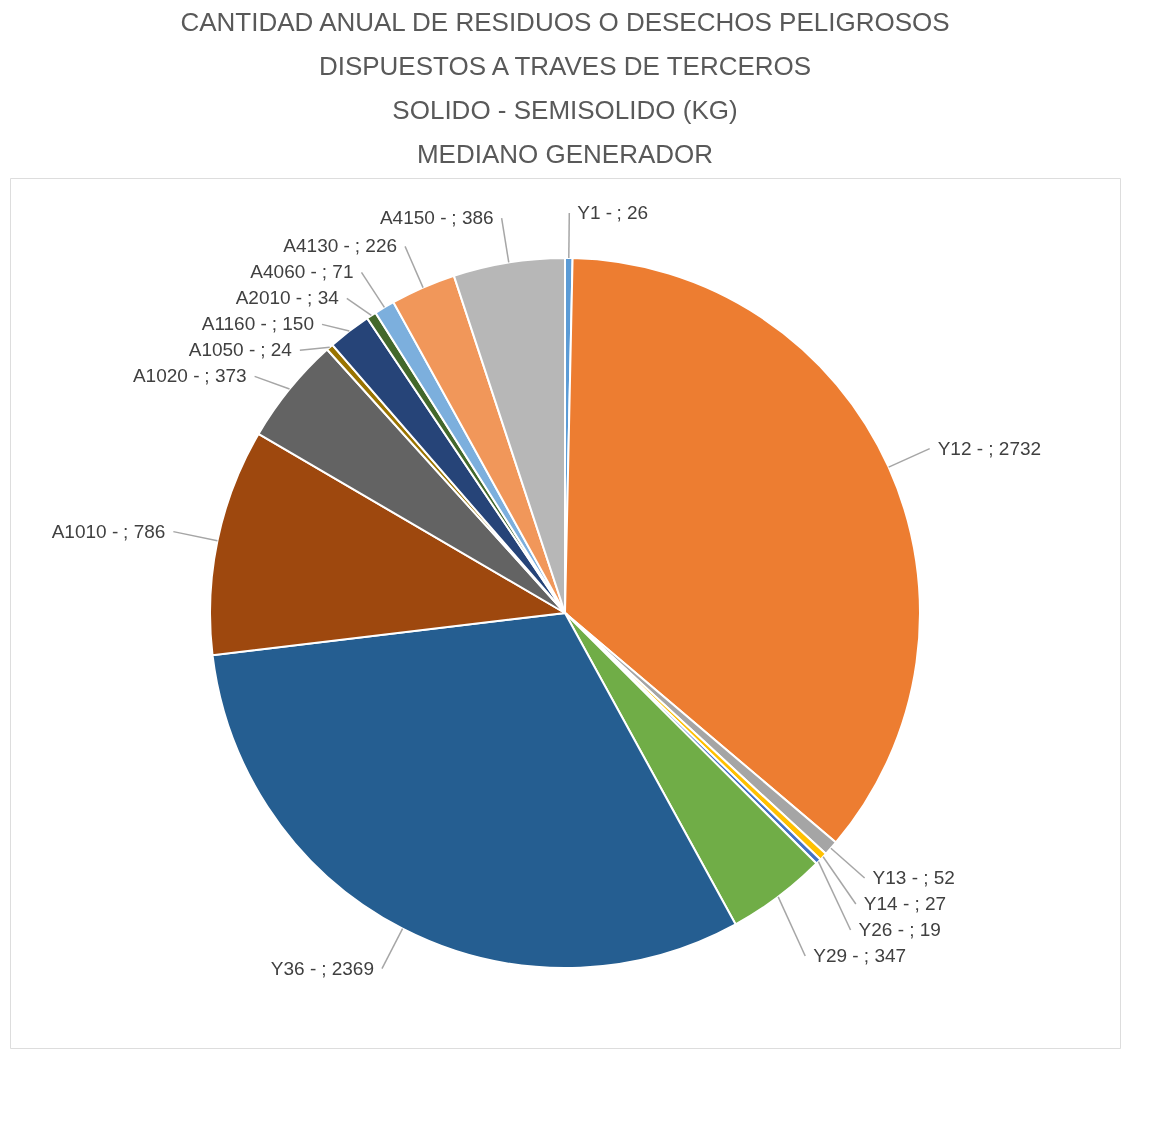  What do you see at coordinates (337, 272) in the screenshot?
I see `data-label: ; 71` at bounding box center [337, 272].